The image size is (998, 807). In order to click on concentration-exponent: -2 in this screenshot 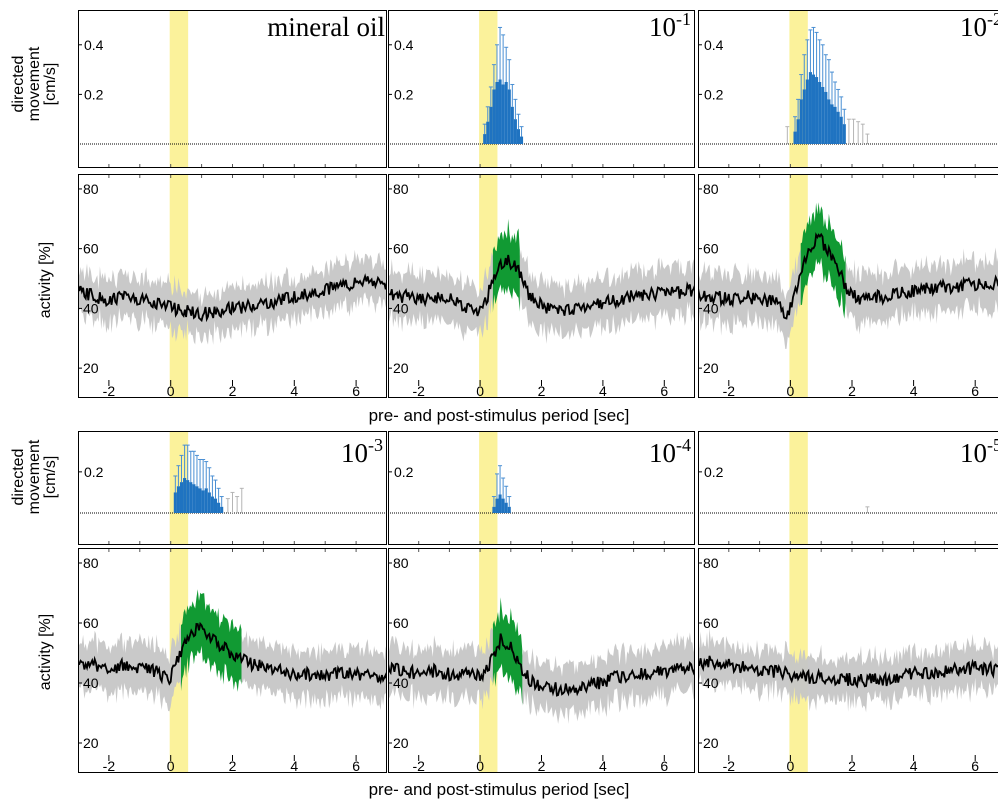, I will do `click(992, 19)`.